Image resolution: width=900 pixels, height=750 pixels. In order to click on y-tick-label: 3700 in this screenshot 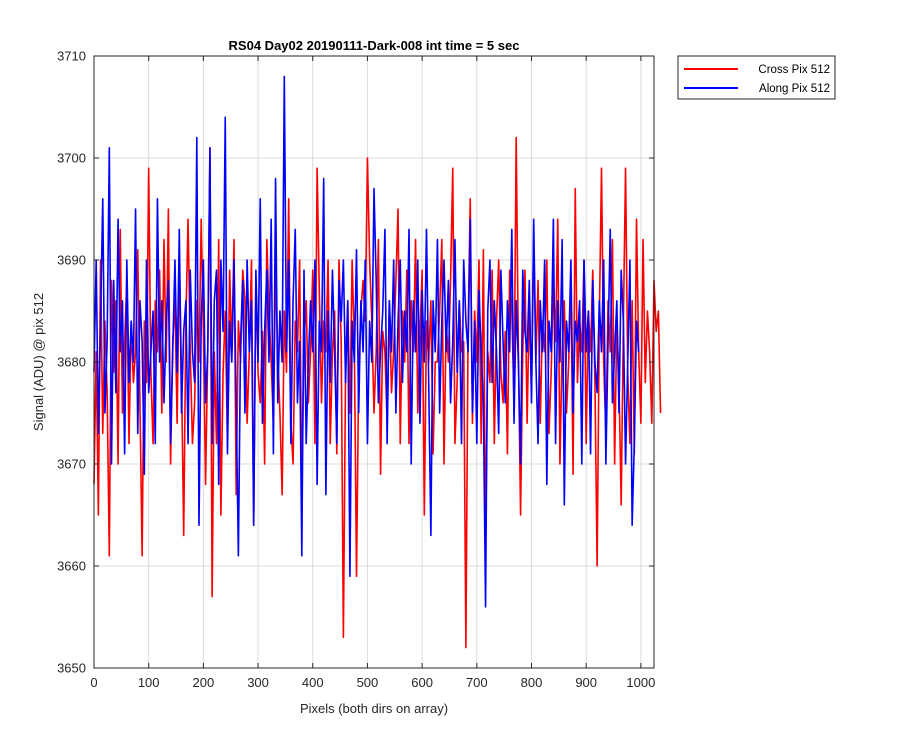, I will do `click(71, 158)`.